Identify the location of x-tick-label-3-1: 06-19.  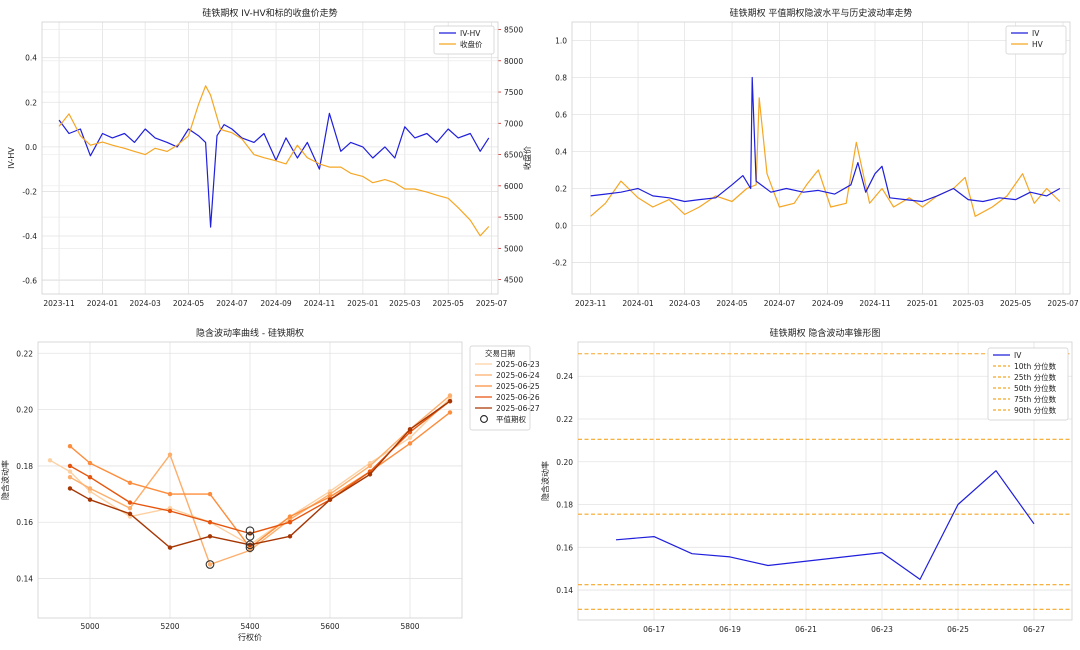
(730, 629).